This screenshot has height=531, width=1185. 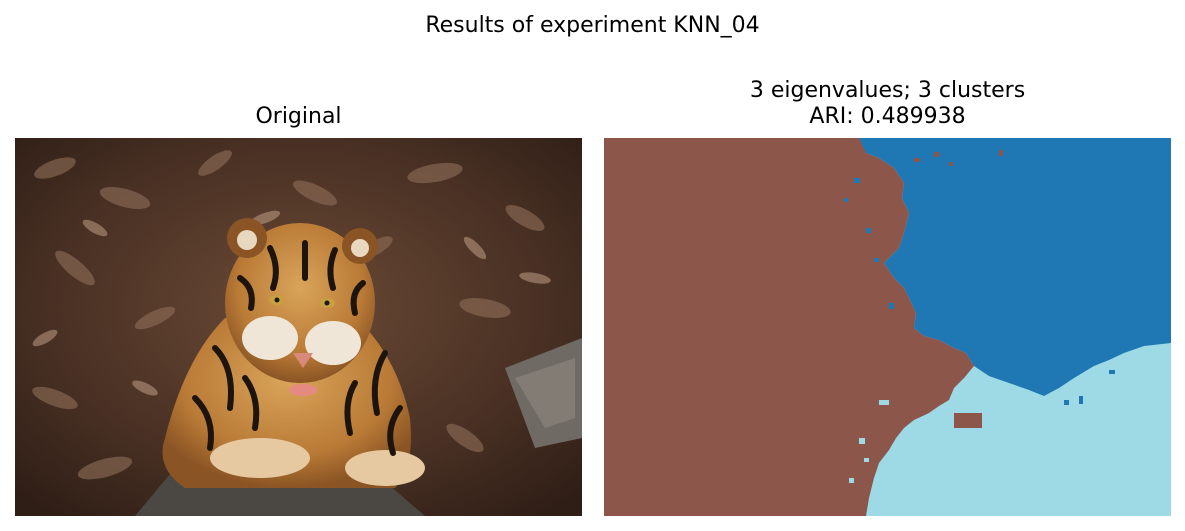 What do you see at coordinates (887, 116) in the screenshot?
I see `segmentation-title-line2: ARI: 0.489938` at bounding box center [887, 116].